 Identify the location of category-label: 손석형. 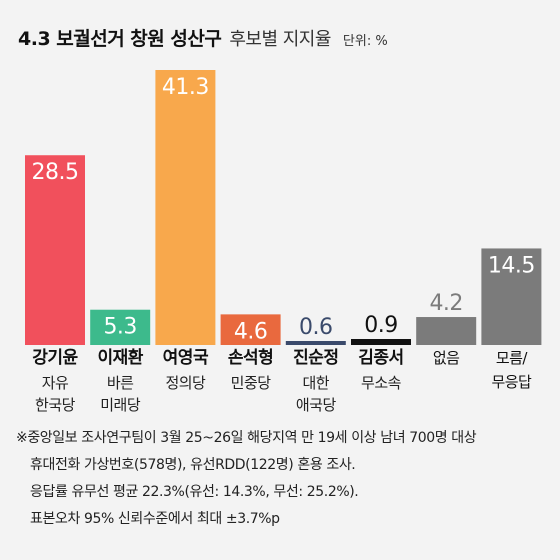
(250, 358).